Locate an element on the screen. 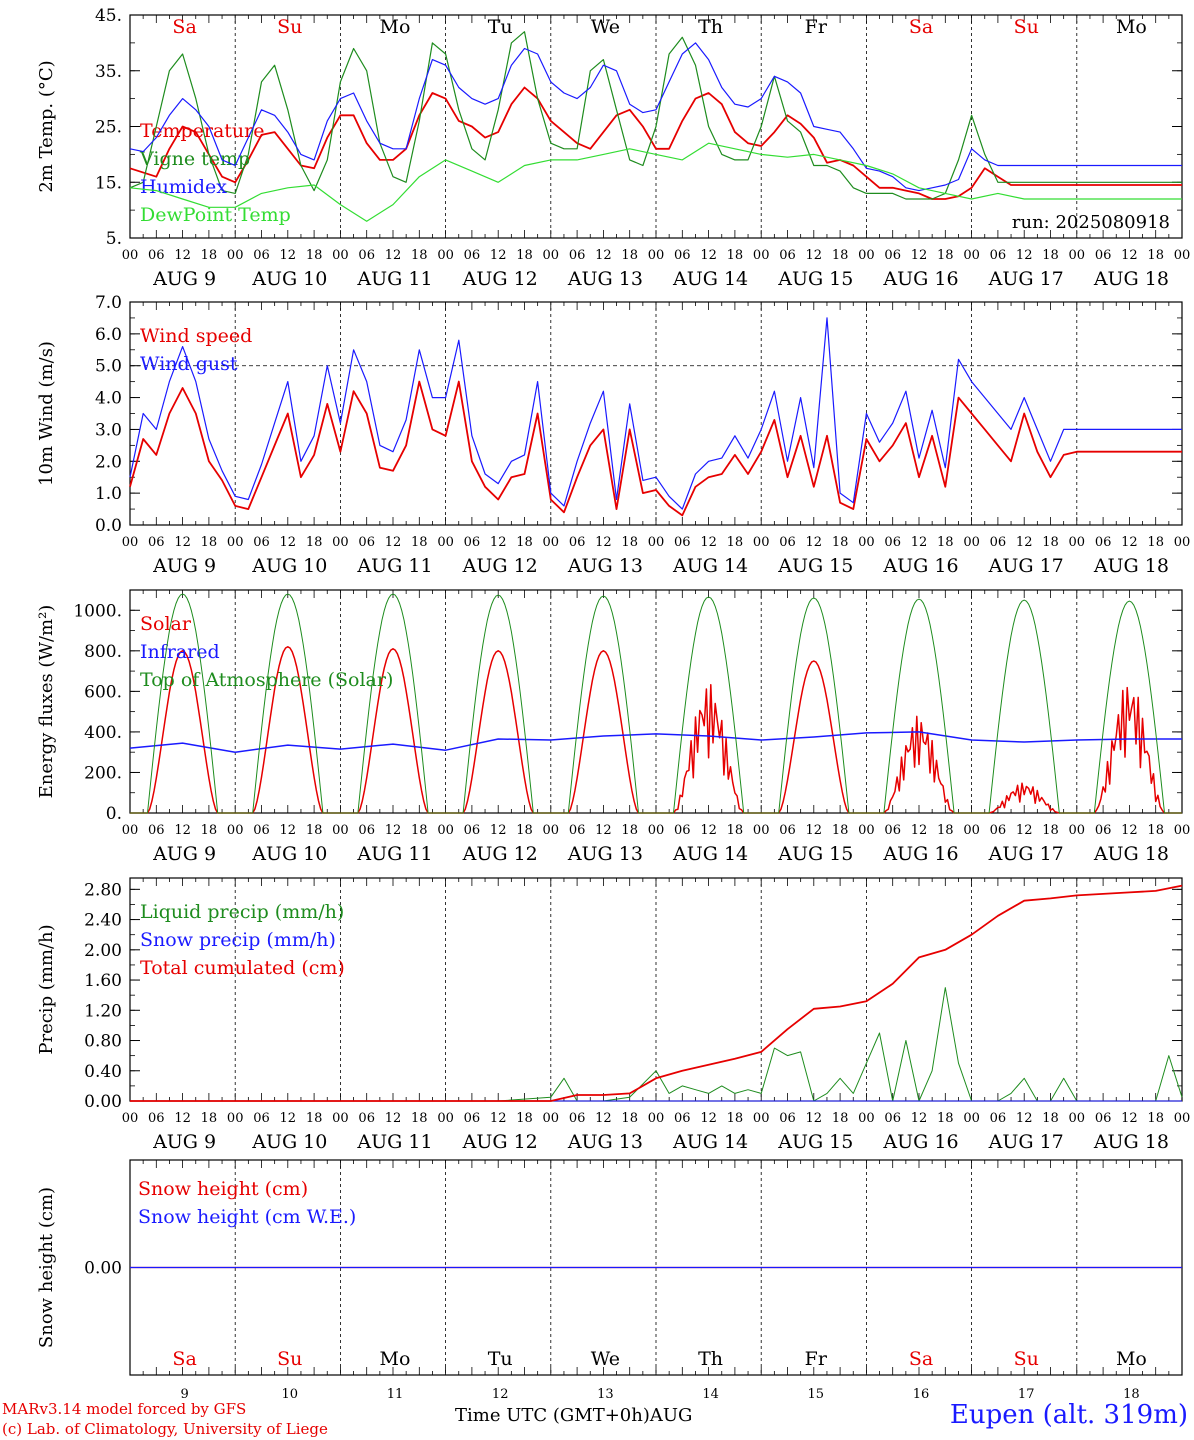 The image size is (1194, 1440). weekday-label: We is located at coordinates (605, 1359).